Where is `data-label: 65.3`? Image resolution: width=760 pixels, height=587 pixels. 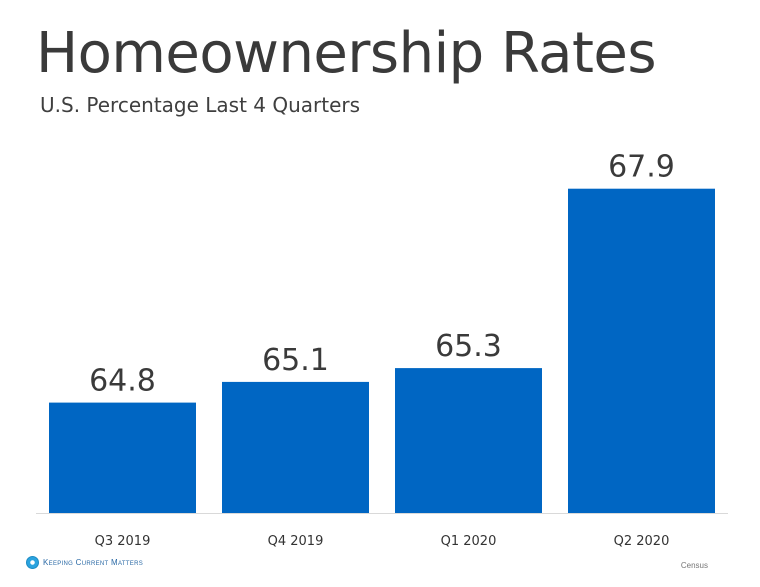 data-label: 65.3 is located at coordinates (468, 346).